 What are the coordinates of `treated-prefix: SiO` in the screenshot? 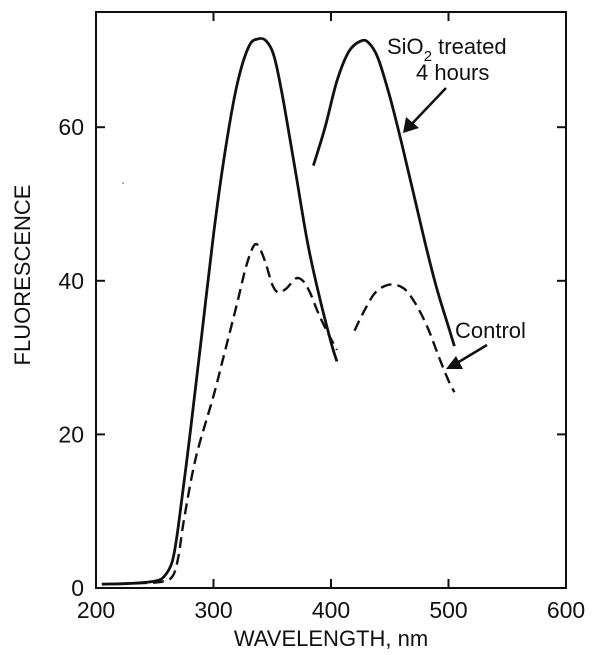 It's located at (405, 46).